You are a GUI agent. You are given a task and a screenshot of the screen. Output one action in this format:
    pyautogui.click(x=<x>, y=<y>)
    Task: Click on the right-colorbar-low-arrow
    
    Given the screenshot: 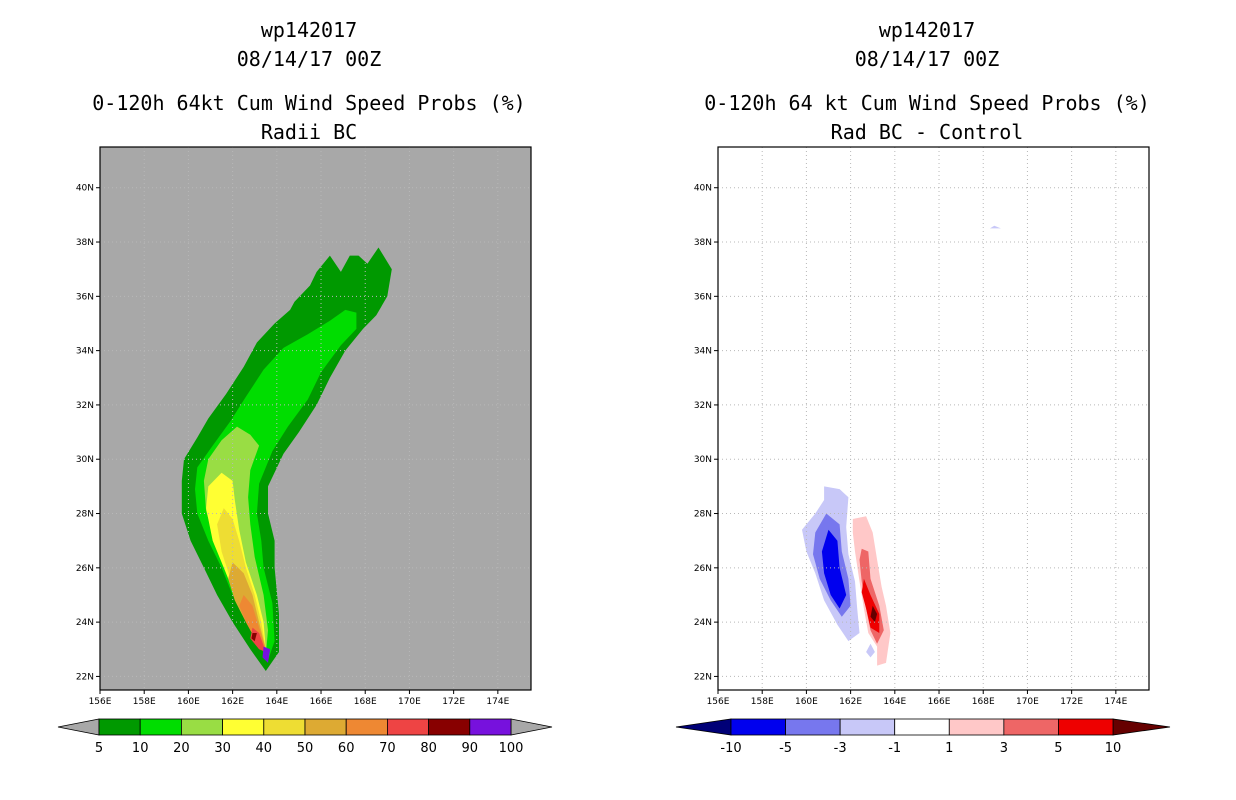 What is the action you would take?
    pyautogui.click(x=703, y=727)
    